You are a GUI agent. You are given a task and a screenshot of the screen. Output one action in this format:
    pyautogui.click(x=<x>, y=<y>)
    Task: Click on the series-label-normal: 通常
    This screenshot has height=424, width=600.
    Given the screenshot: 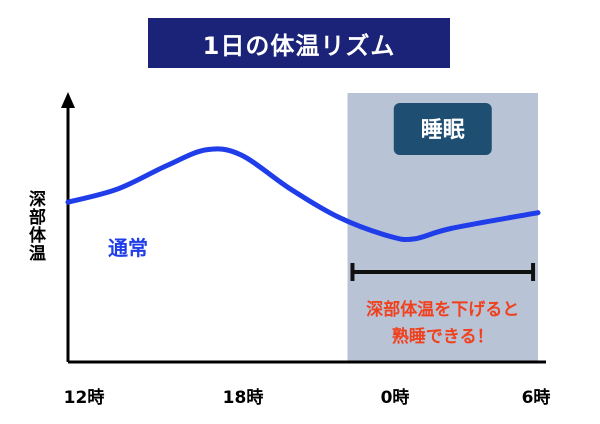 What is the action you would take?
    pyautogui.click(x=128, y=248)
    